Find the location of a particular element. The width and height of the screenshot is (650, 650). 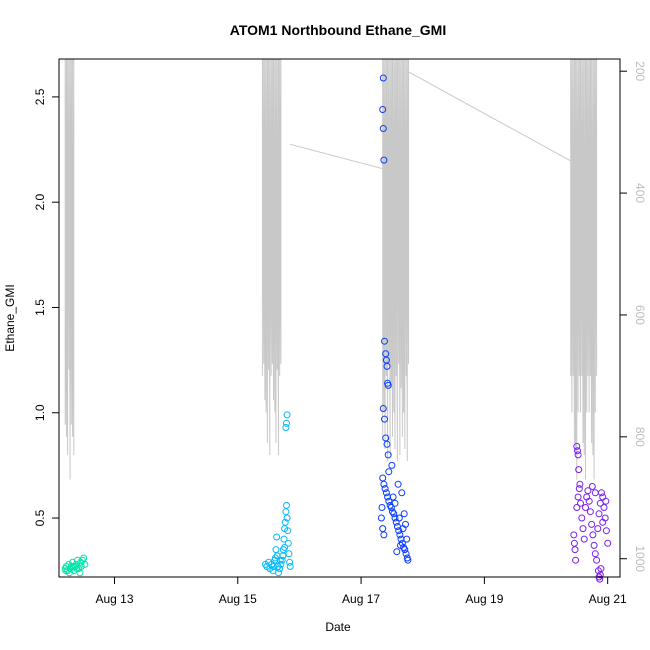

y-tick-label: 1.0 is located at coordinates (40, 412).